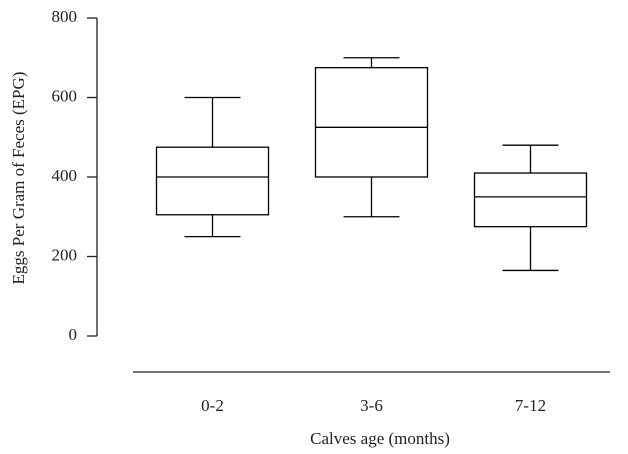 This screenshot has height=454, width=628. I want to click on y-tick-label: 200, so click(65, 254).